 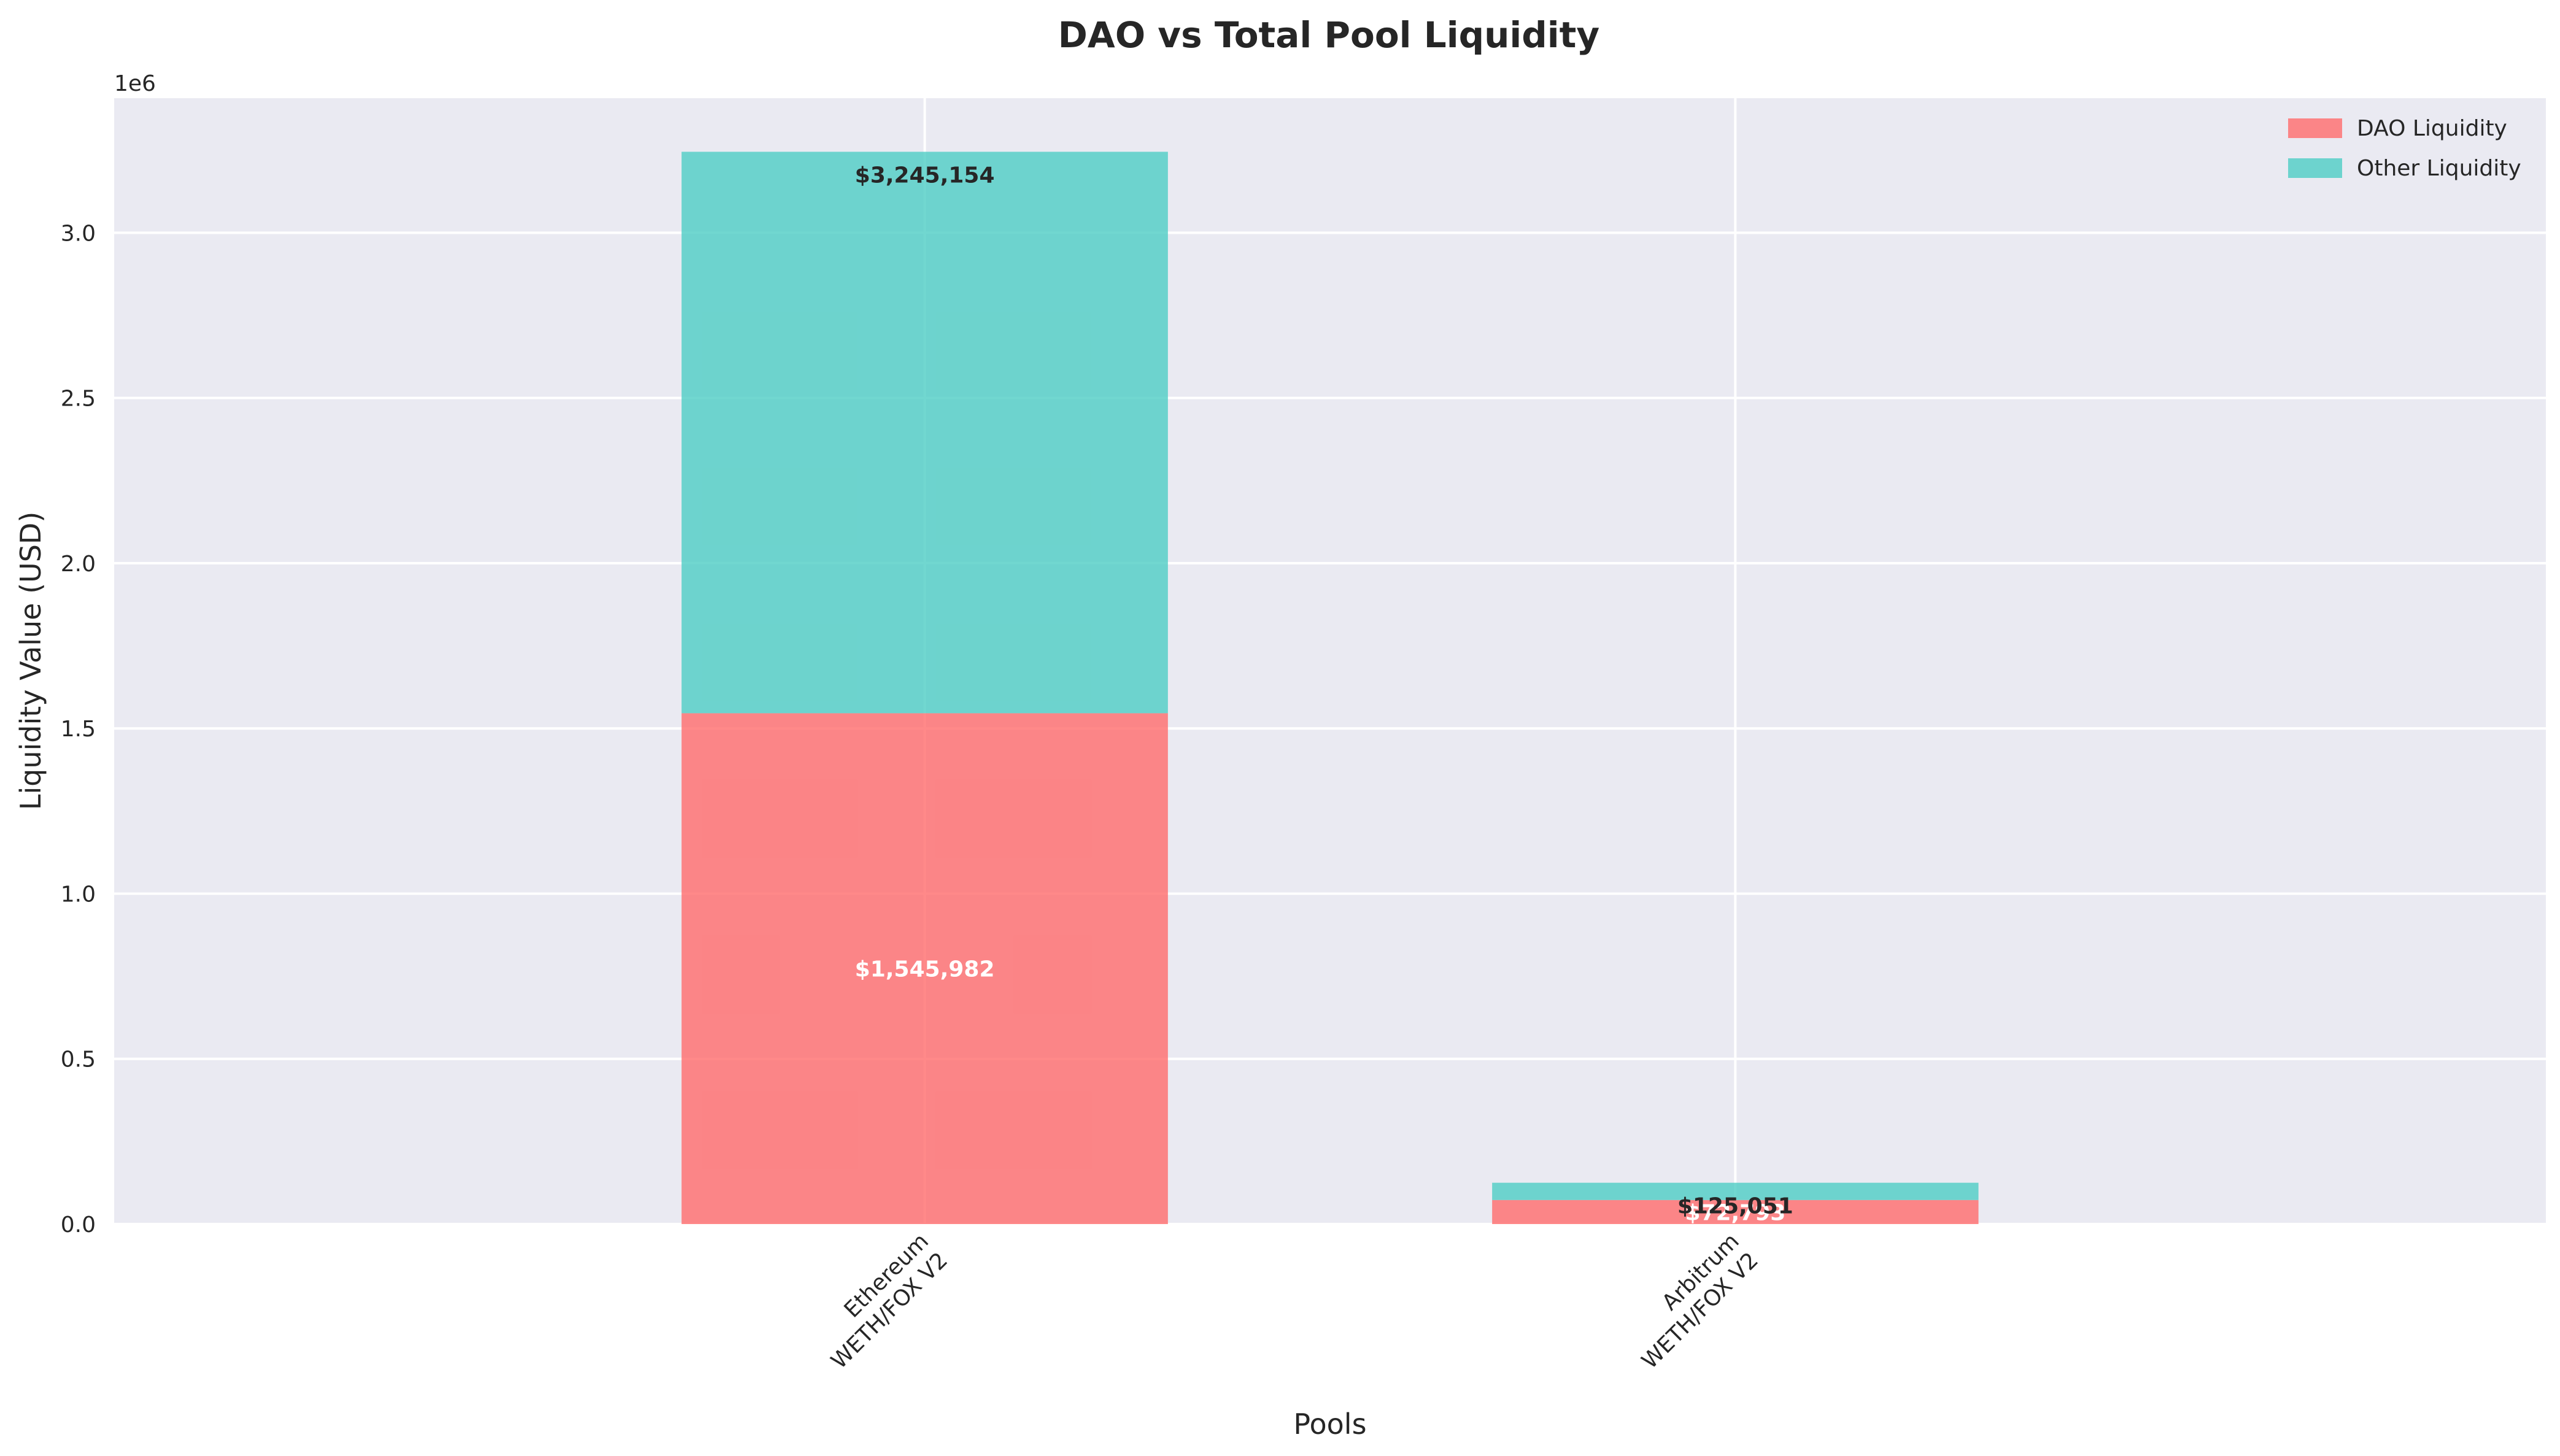 I want to click on data-label-dao-1: $72,793, so click(x=1735, y=1212).